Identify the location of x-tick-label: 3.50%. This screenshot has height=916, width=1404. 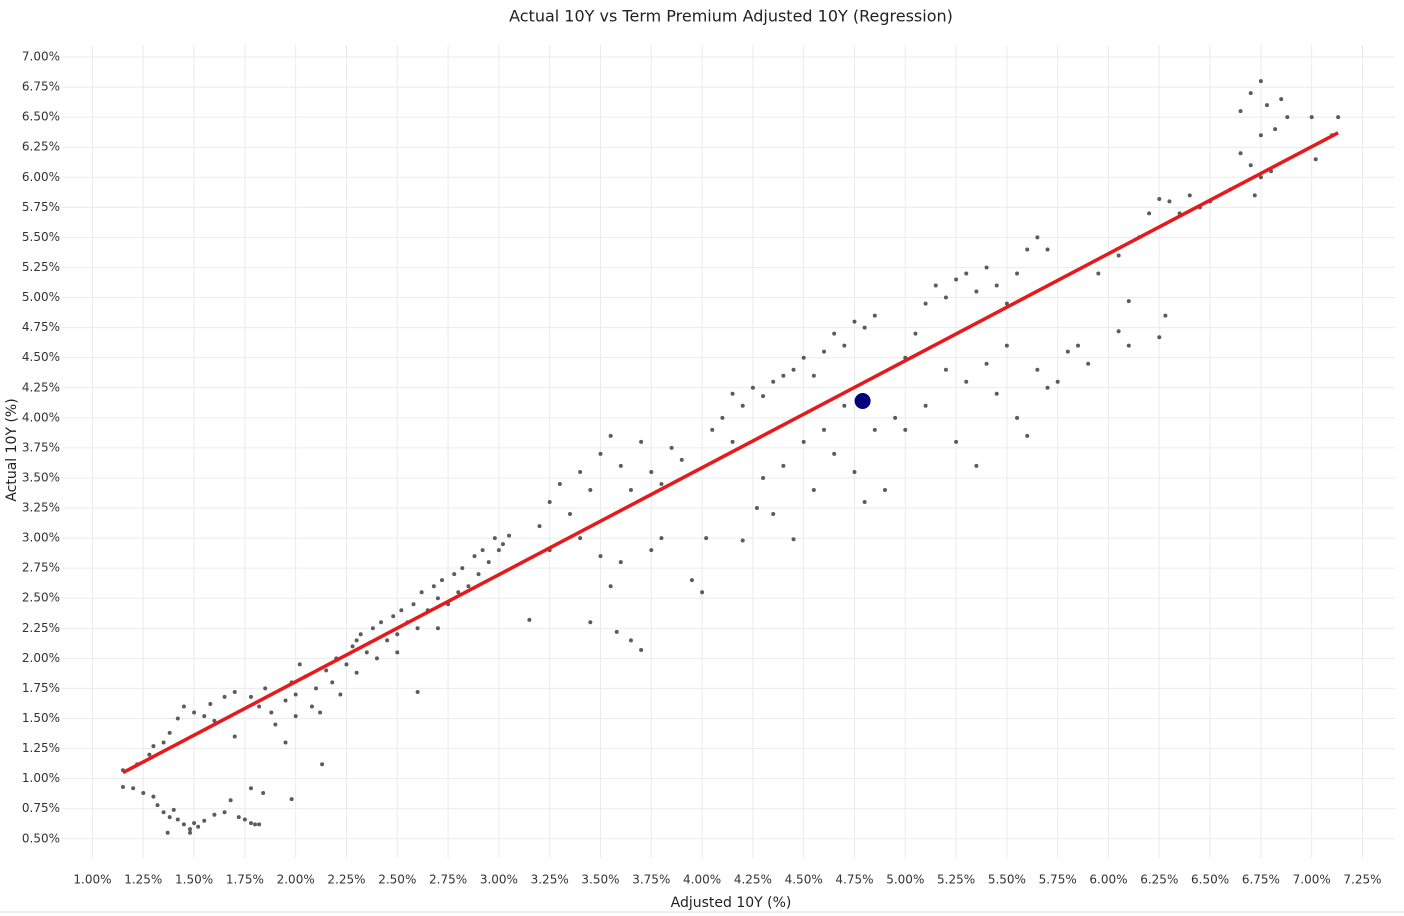
(600, 880).